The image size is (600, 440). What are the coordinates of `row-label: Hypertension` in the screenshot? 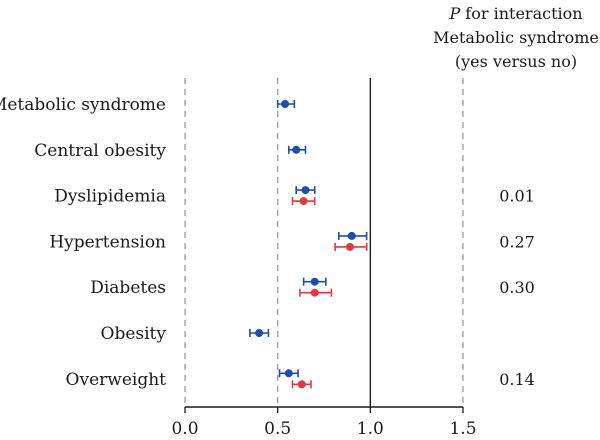 It's located at (107, 242).